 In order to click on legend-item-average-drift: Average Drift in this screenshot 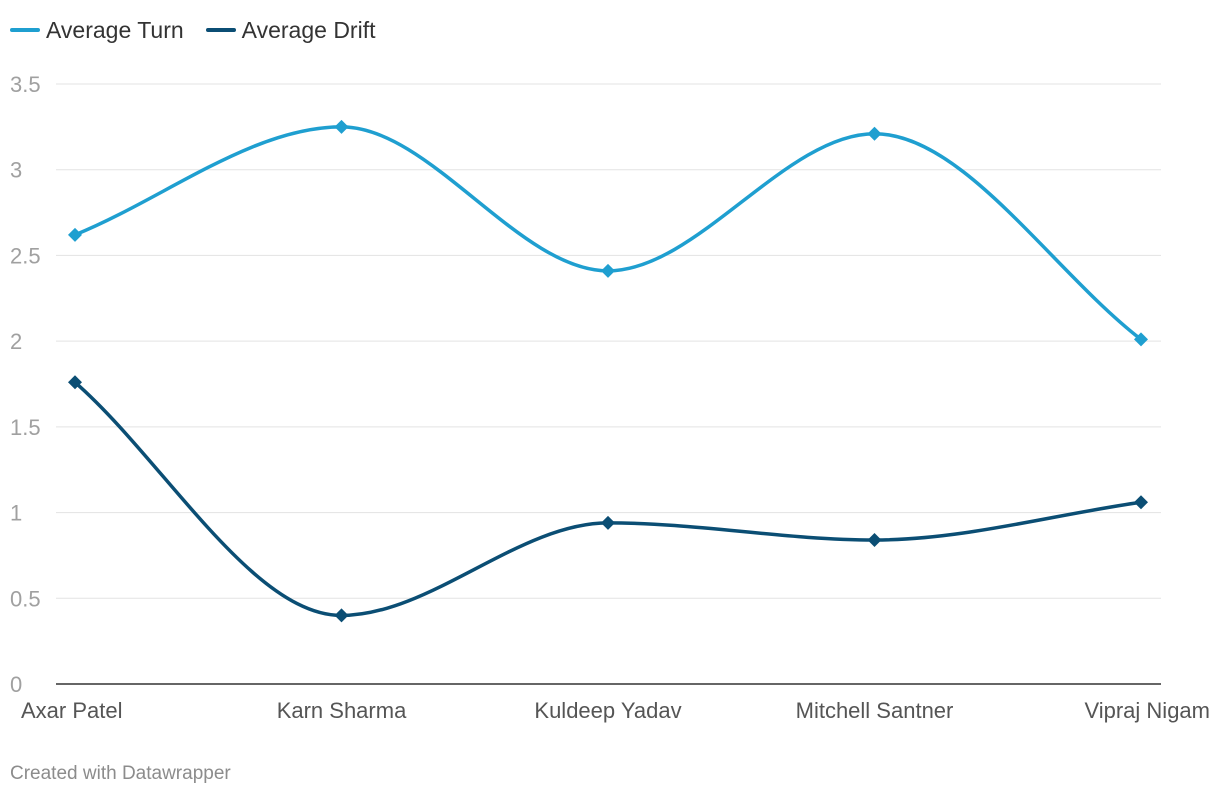, I will do `click(290, 30)`.